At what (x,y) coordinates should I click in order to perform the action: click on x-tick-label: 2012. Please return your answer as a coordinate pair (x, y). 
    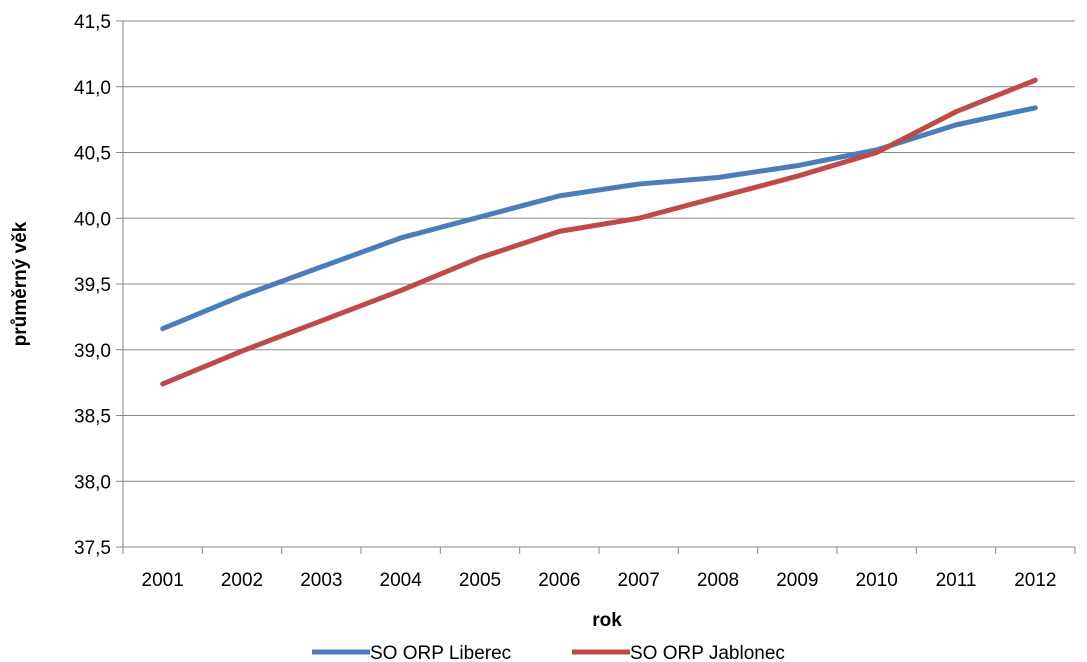
    Looking at the image, I should click on (1035, 580).